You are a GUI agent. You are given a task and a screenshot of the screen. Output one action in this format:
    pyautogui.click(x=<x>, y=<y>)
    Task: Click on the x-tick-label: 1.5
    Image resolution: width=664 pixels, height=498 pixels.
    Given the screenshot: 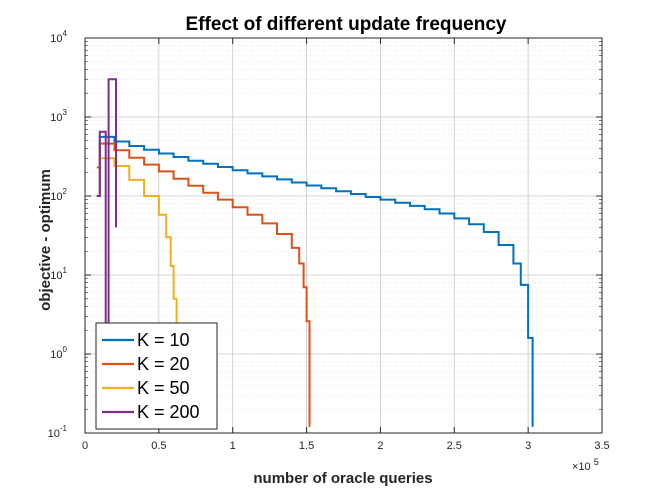 What is the action you would take?
    pyautogui.click(x=306, y=446)
    